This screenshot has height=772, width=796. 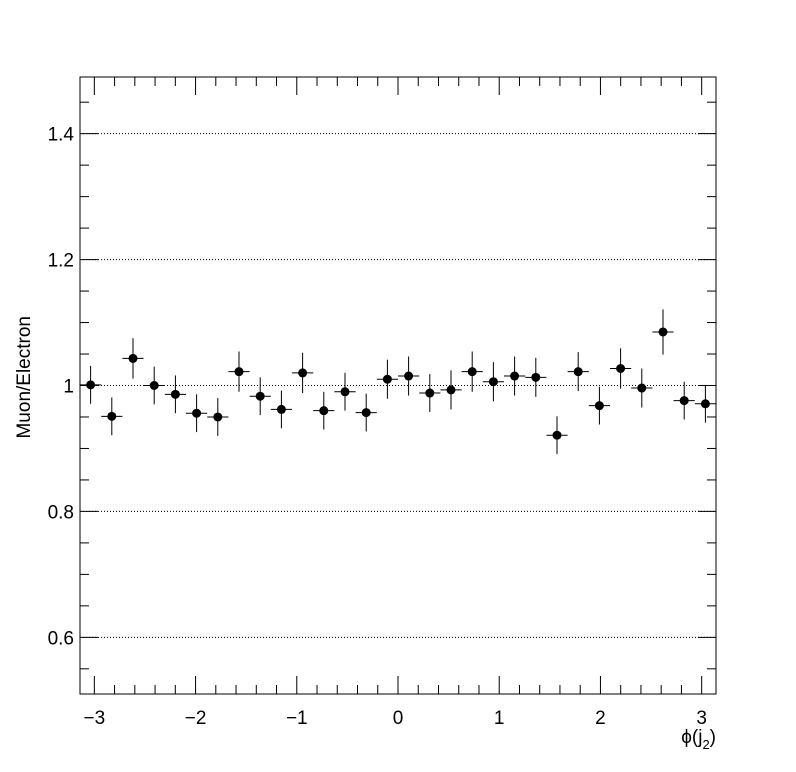 What do you see at coordinates (61, 387) in the screenshot?
I see `y-tick-labels: 0.6 0.8 1 1.2 1.4` at bounding box center [61, 387].